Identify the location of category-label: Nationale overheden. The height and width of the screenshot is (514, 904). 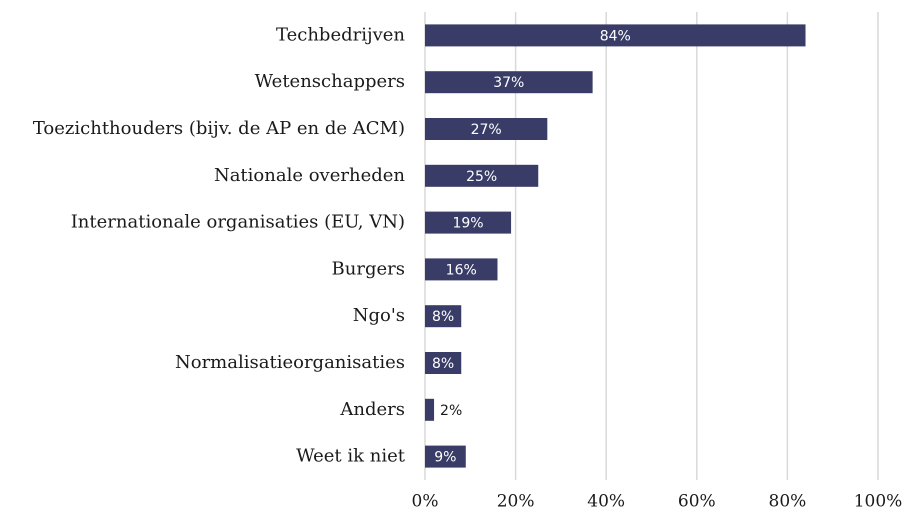
(309, 175).